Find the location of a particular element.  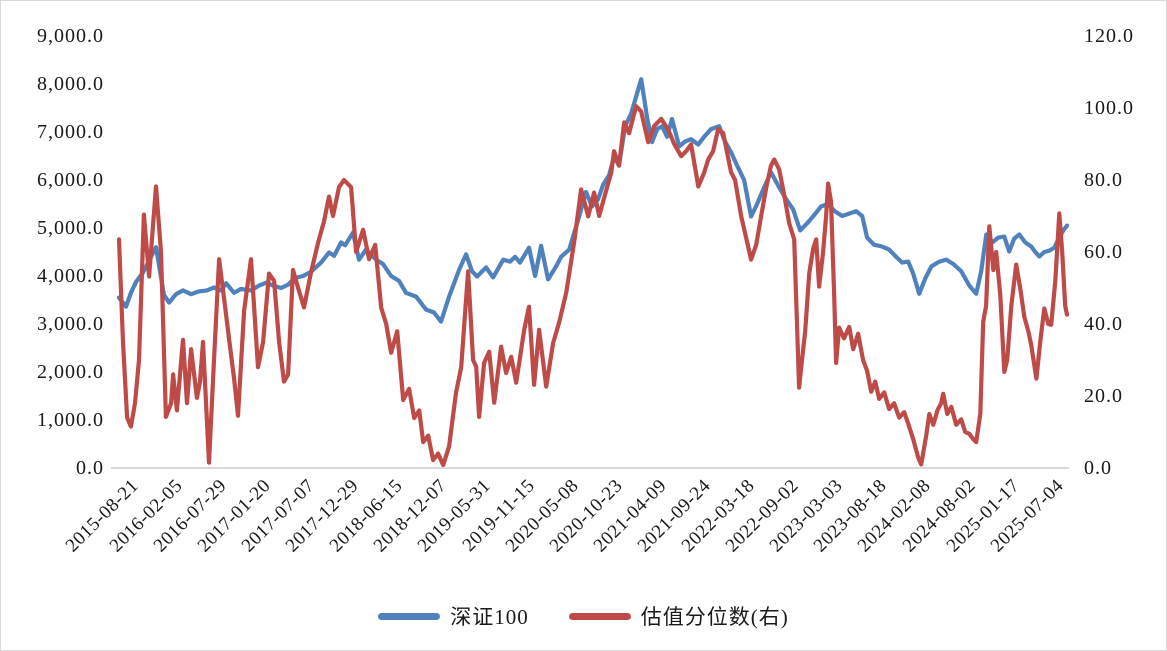

y-axis-right-tick-label: 80.0 is located at coordinates (1103, 180).